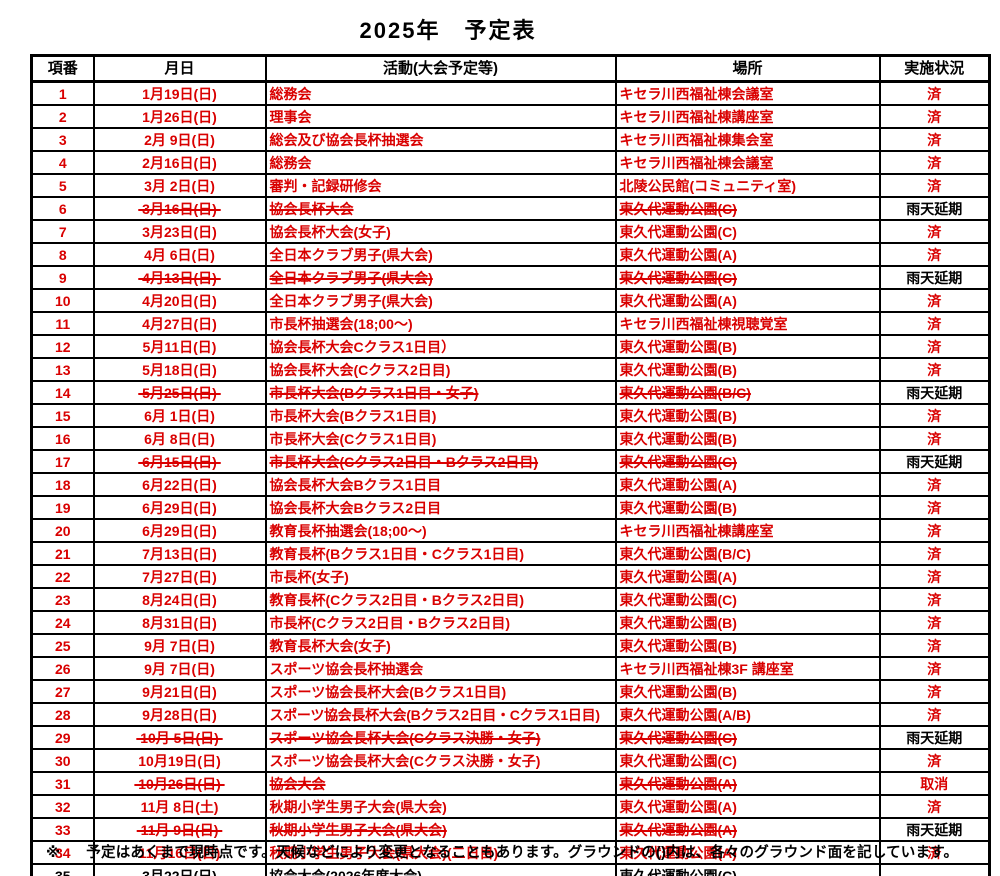 The height and width of the screenshot is (876, 1000). What do you see at coordinates (440, 415) in the screenshot?
I see `row-activity: 市長杯大会(Bクラス1日目)` at bounding box center [440, 415].